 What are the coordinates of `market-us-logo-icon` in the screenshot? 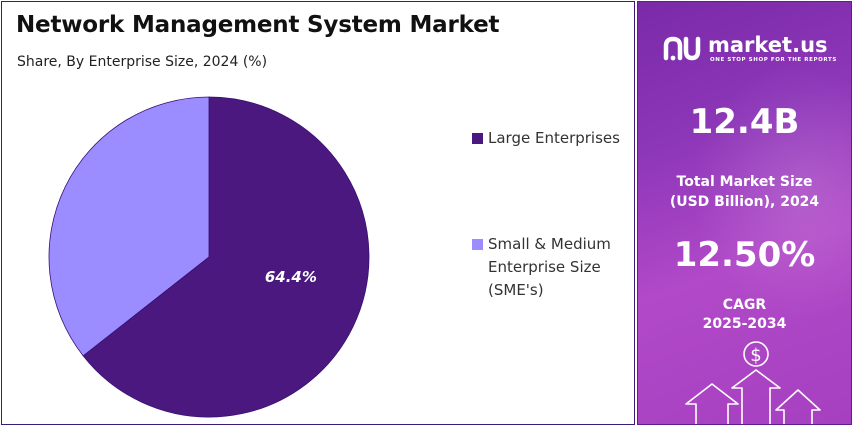 It's located at (682, 48).